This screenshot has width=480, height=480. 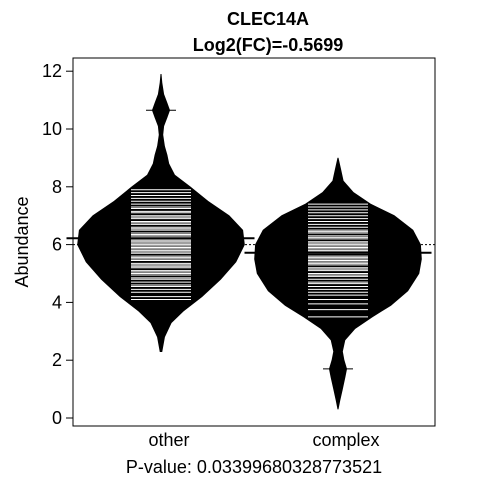 What do you see at coordinates (268, 45) in the screenshot?
I see `chart-subtitle: Log2(FC)=-0.5699` at bounding box center [268, 45].